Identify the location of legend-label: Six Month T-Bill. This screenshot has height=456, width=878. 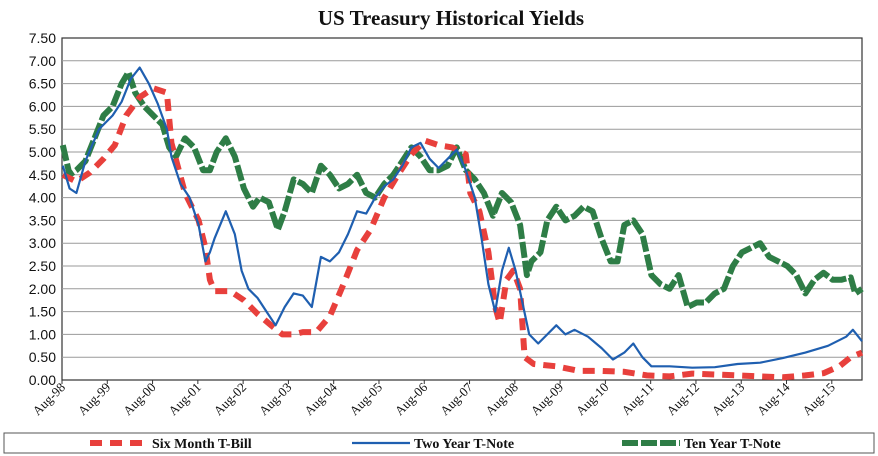
(202, 444).